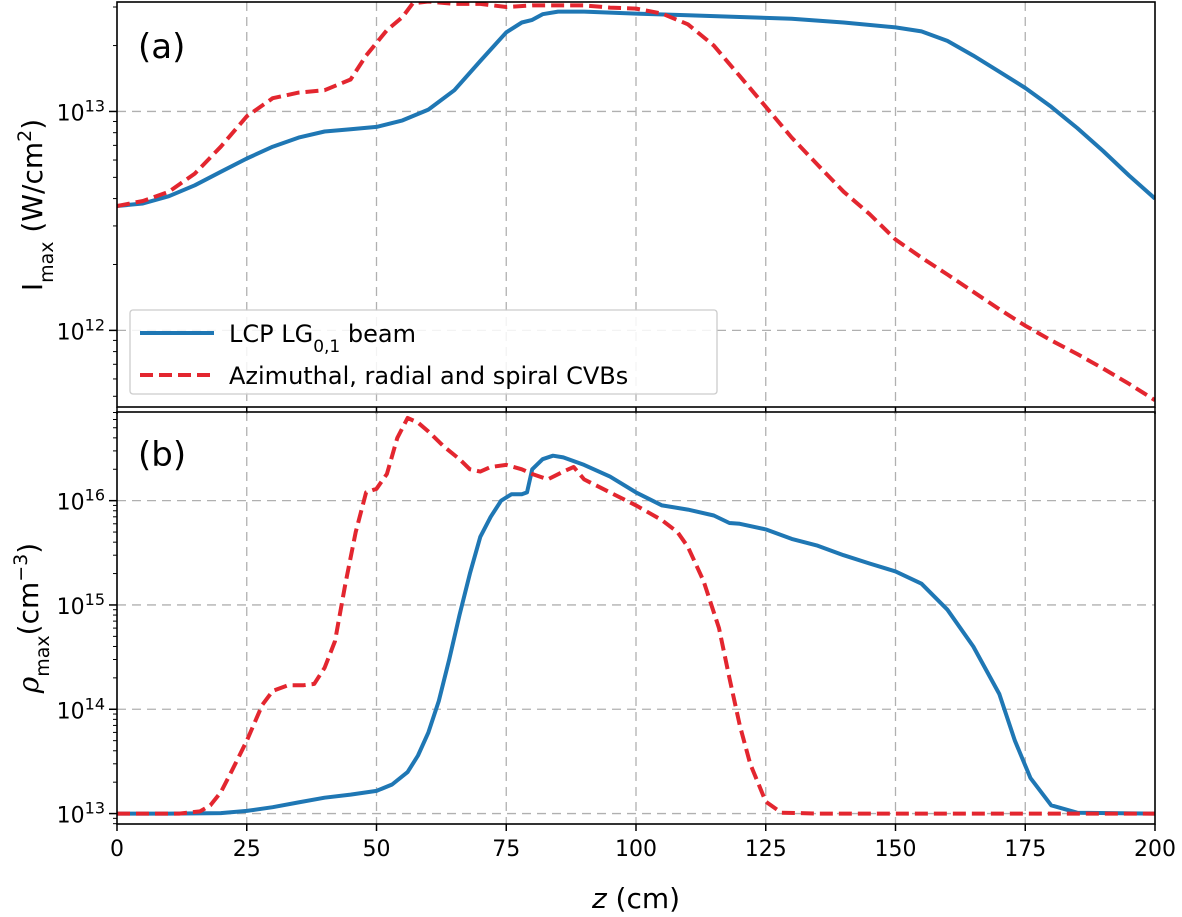 The image size is (1182, 917). Describe the element at coordinates (247, 849) in the screenshot. I see `x-tick-label-25: 25` at that location.